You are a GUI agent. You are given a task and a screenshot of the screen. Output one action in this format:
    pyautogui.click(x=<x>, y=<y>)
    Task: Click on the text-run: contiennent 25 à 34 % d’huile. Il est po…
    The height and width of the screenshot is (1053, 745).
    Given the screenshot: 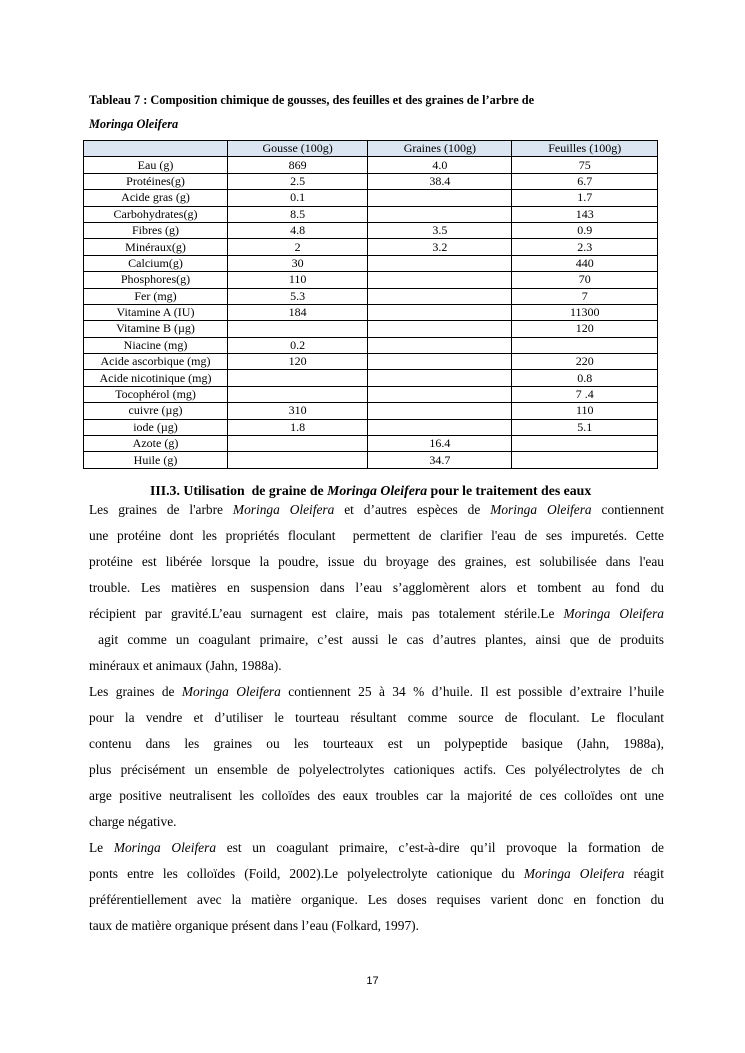 What is the action you would take?
    pyautogui.click(x=472, y=691)
    